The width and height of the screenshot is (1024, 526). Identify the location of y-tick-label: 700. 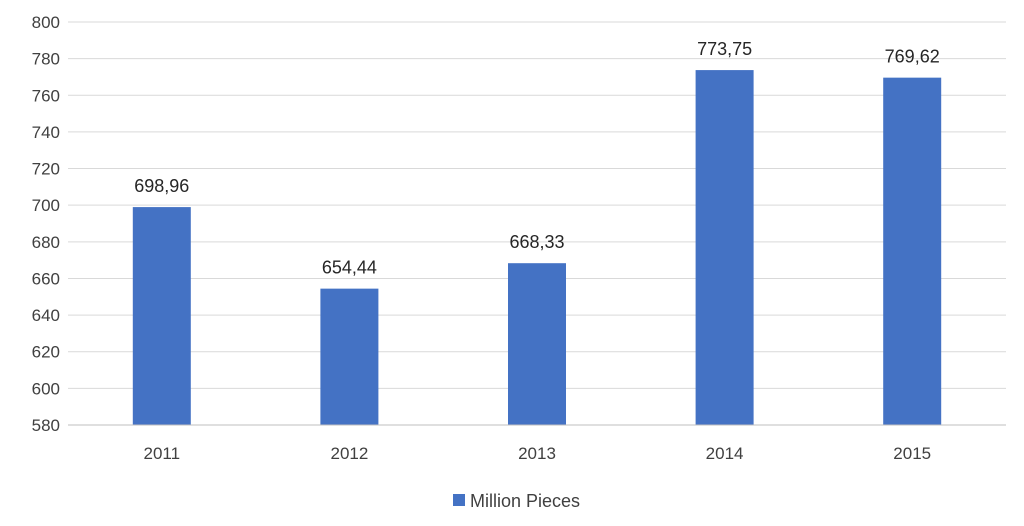
(46, 205).